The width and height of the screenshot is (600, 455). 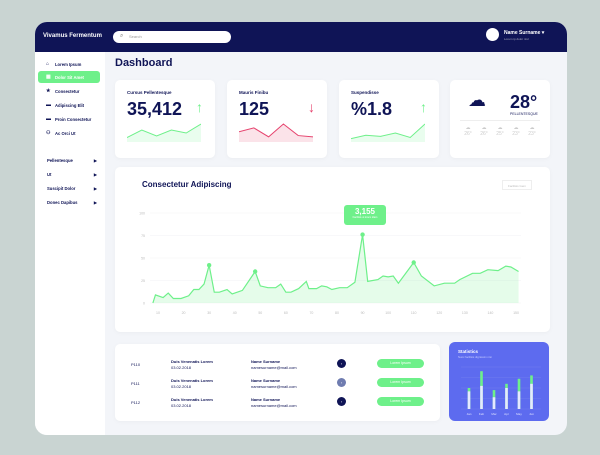 What do you see at coordinates (136, 402) in the screenshot?
I see `row-id: P112` at bounding box center [136, 402].